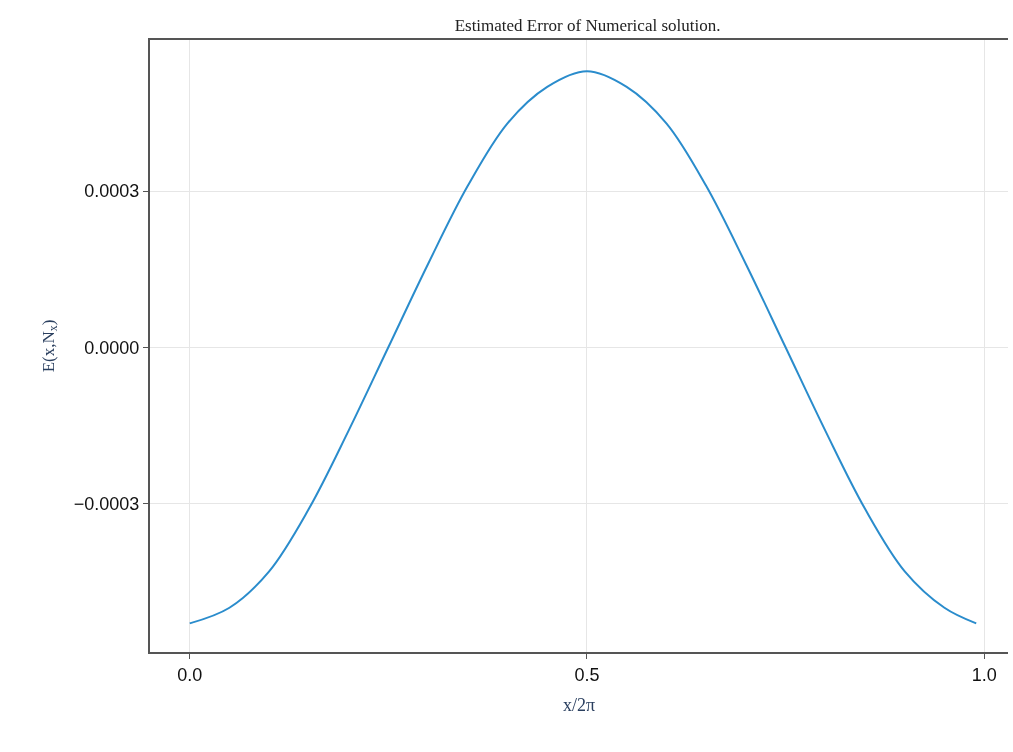 Image resolution: width=1013 pixels, height=752 pixels. I want to click on y-tick-label: 0.0000, so click(112, 347).